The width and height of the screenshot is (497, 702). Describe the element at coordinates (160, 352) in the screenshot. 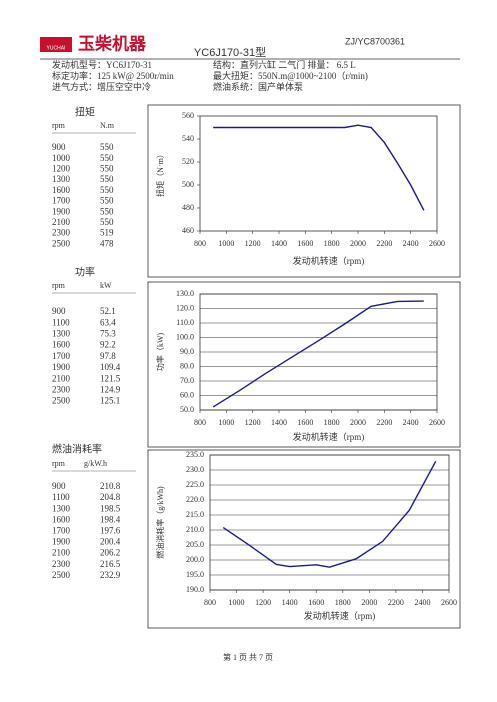

I see `y-axis-label: 功率（kW)` at that location.